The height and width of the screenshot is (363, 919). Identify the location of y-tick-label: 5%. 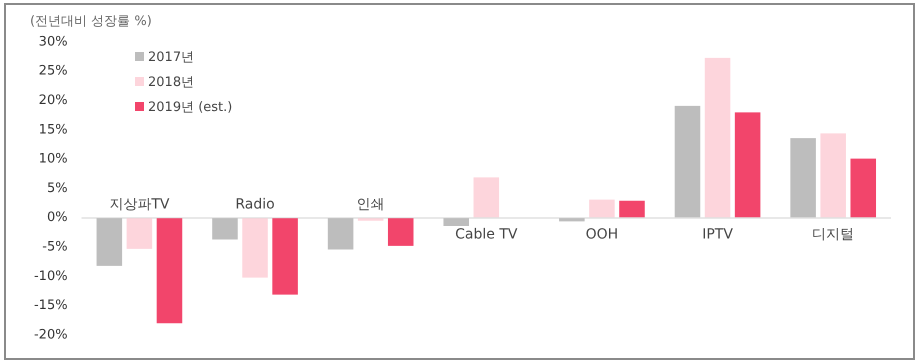
(57, 188).